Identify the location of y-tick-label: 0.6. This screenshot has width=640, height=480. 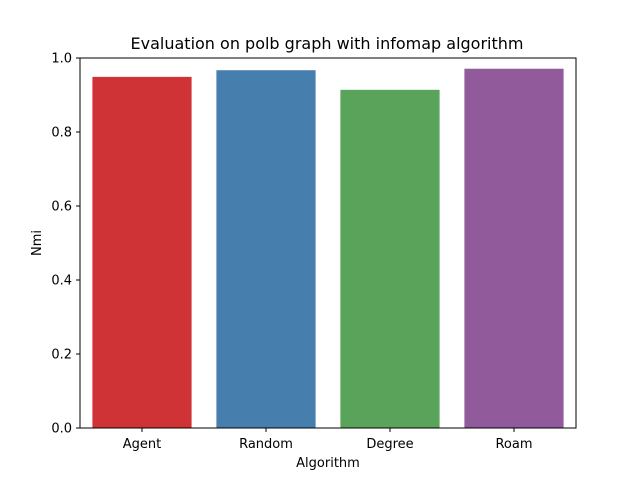
(61, 207).